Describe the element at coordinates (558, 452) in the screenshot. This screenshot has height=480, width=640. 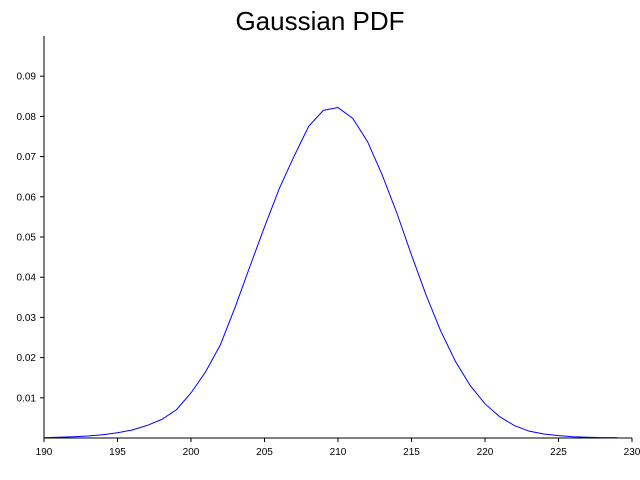
I see `x-tick-label: 225` at that location.